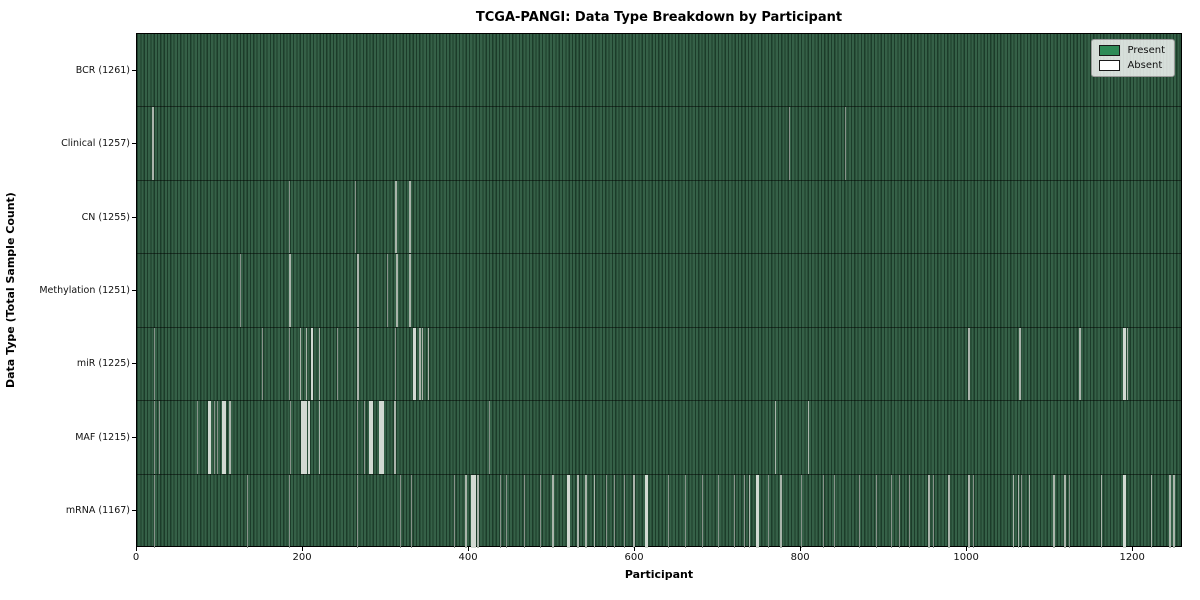  Describe the element at coordinates (659, 438) in the screenshot. I see `row-band-maf` at that location.